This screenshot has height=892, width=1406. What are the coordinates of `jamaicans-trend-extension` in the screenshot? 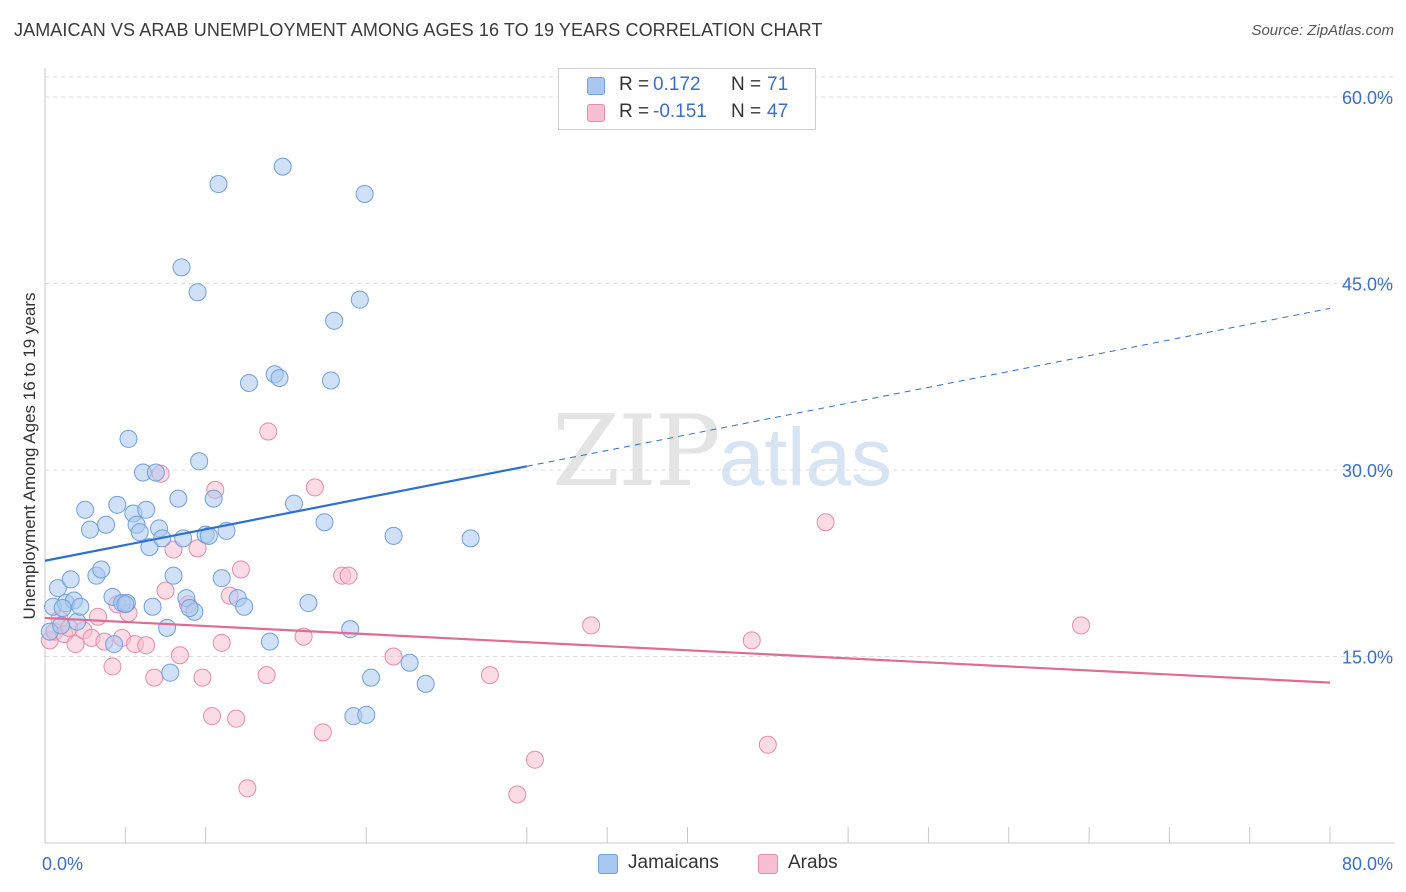 It's located at (928, 387).